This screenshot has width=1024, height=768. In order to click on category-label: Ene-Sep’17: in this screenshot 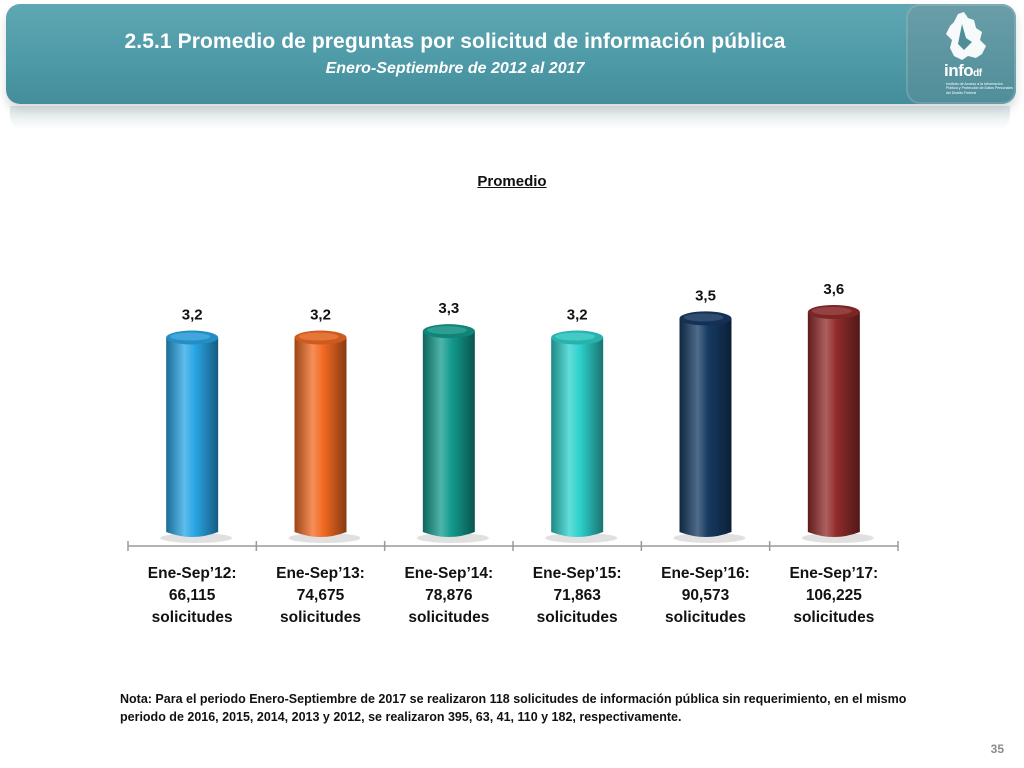, I will do `click(833, 573)`.